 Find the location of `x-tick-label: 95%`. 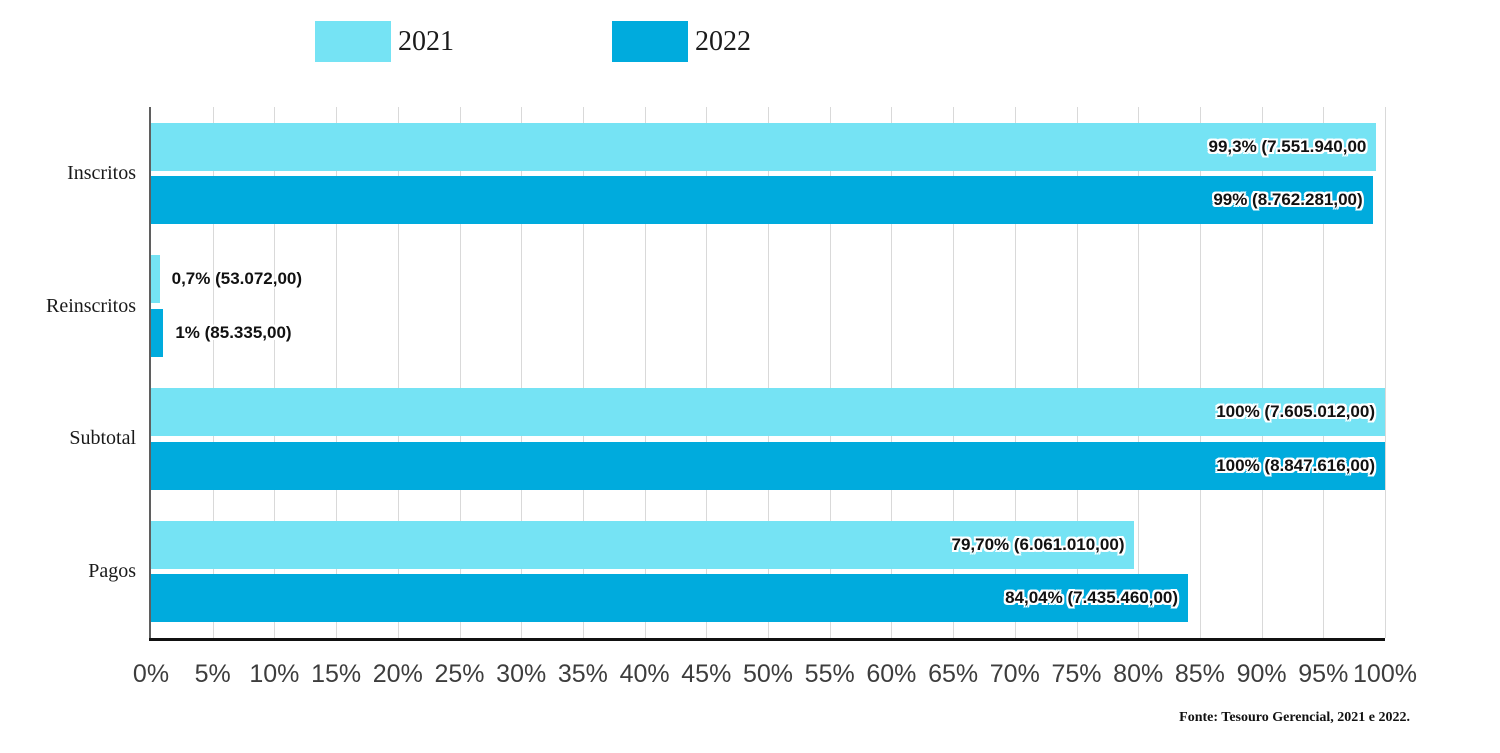

x-tick-label: 95% is located at coordinates (1323, 674).